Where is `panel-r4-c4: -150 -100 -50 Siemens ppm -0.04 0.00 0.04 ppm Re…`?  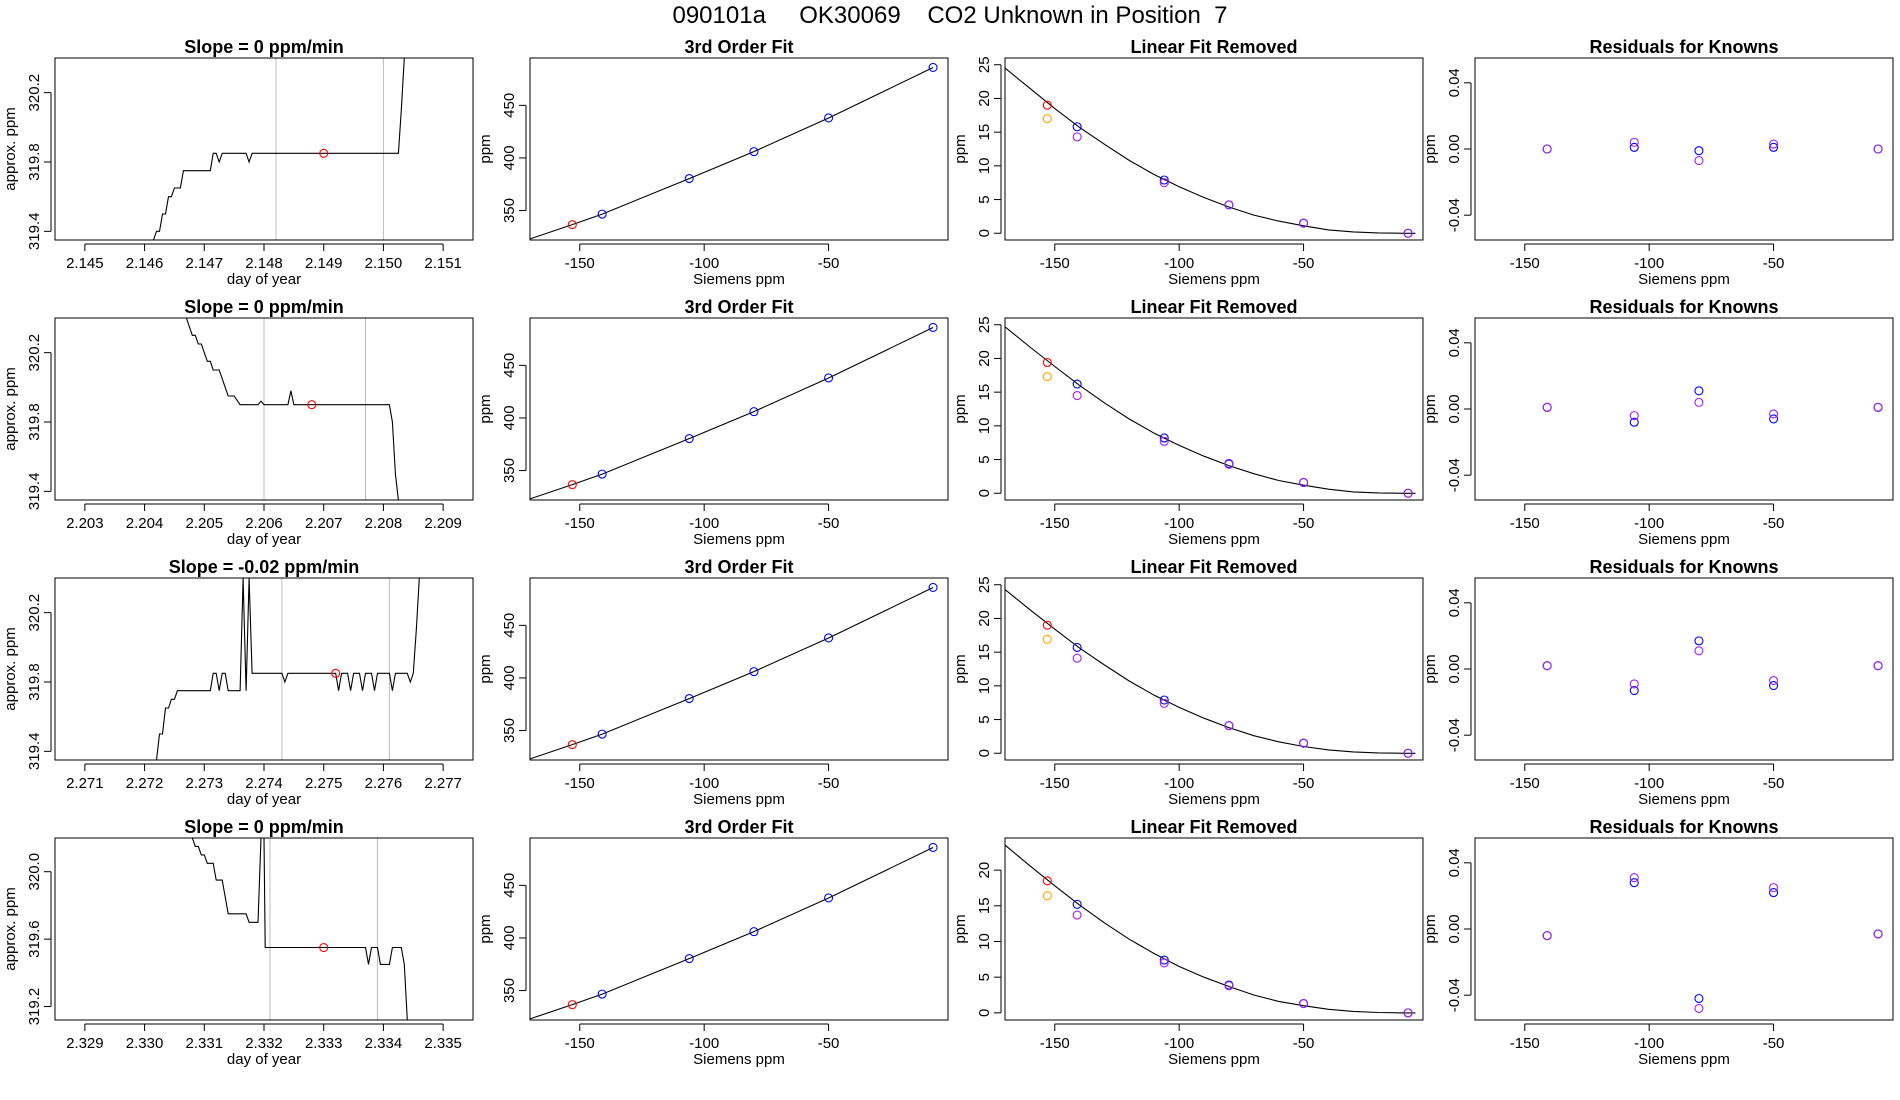
panel-r4-c4: -150 -100 -50 Siemens ppm -0.04 0.00 0.04 ppm Re… is located at coordinates (1658, 942).